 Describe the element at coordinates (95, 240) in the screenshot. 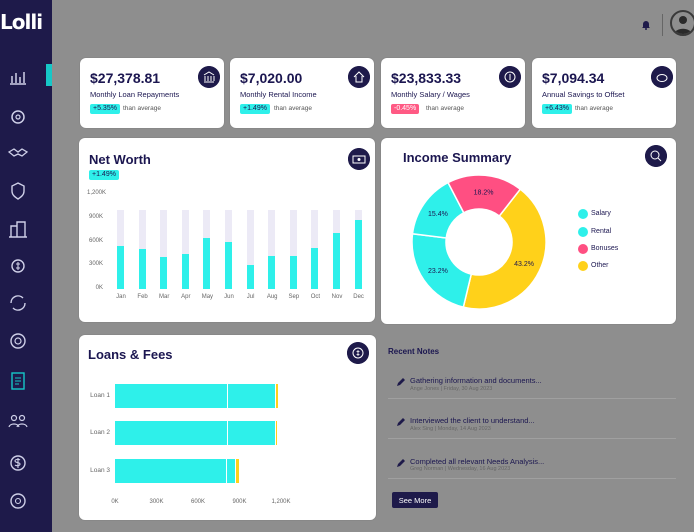

I see `y-tick-label: 600K` at that location.